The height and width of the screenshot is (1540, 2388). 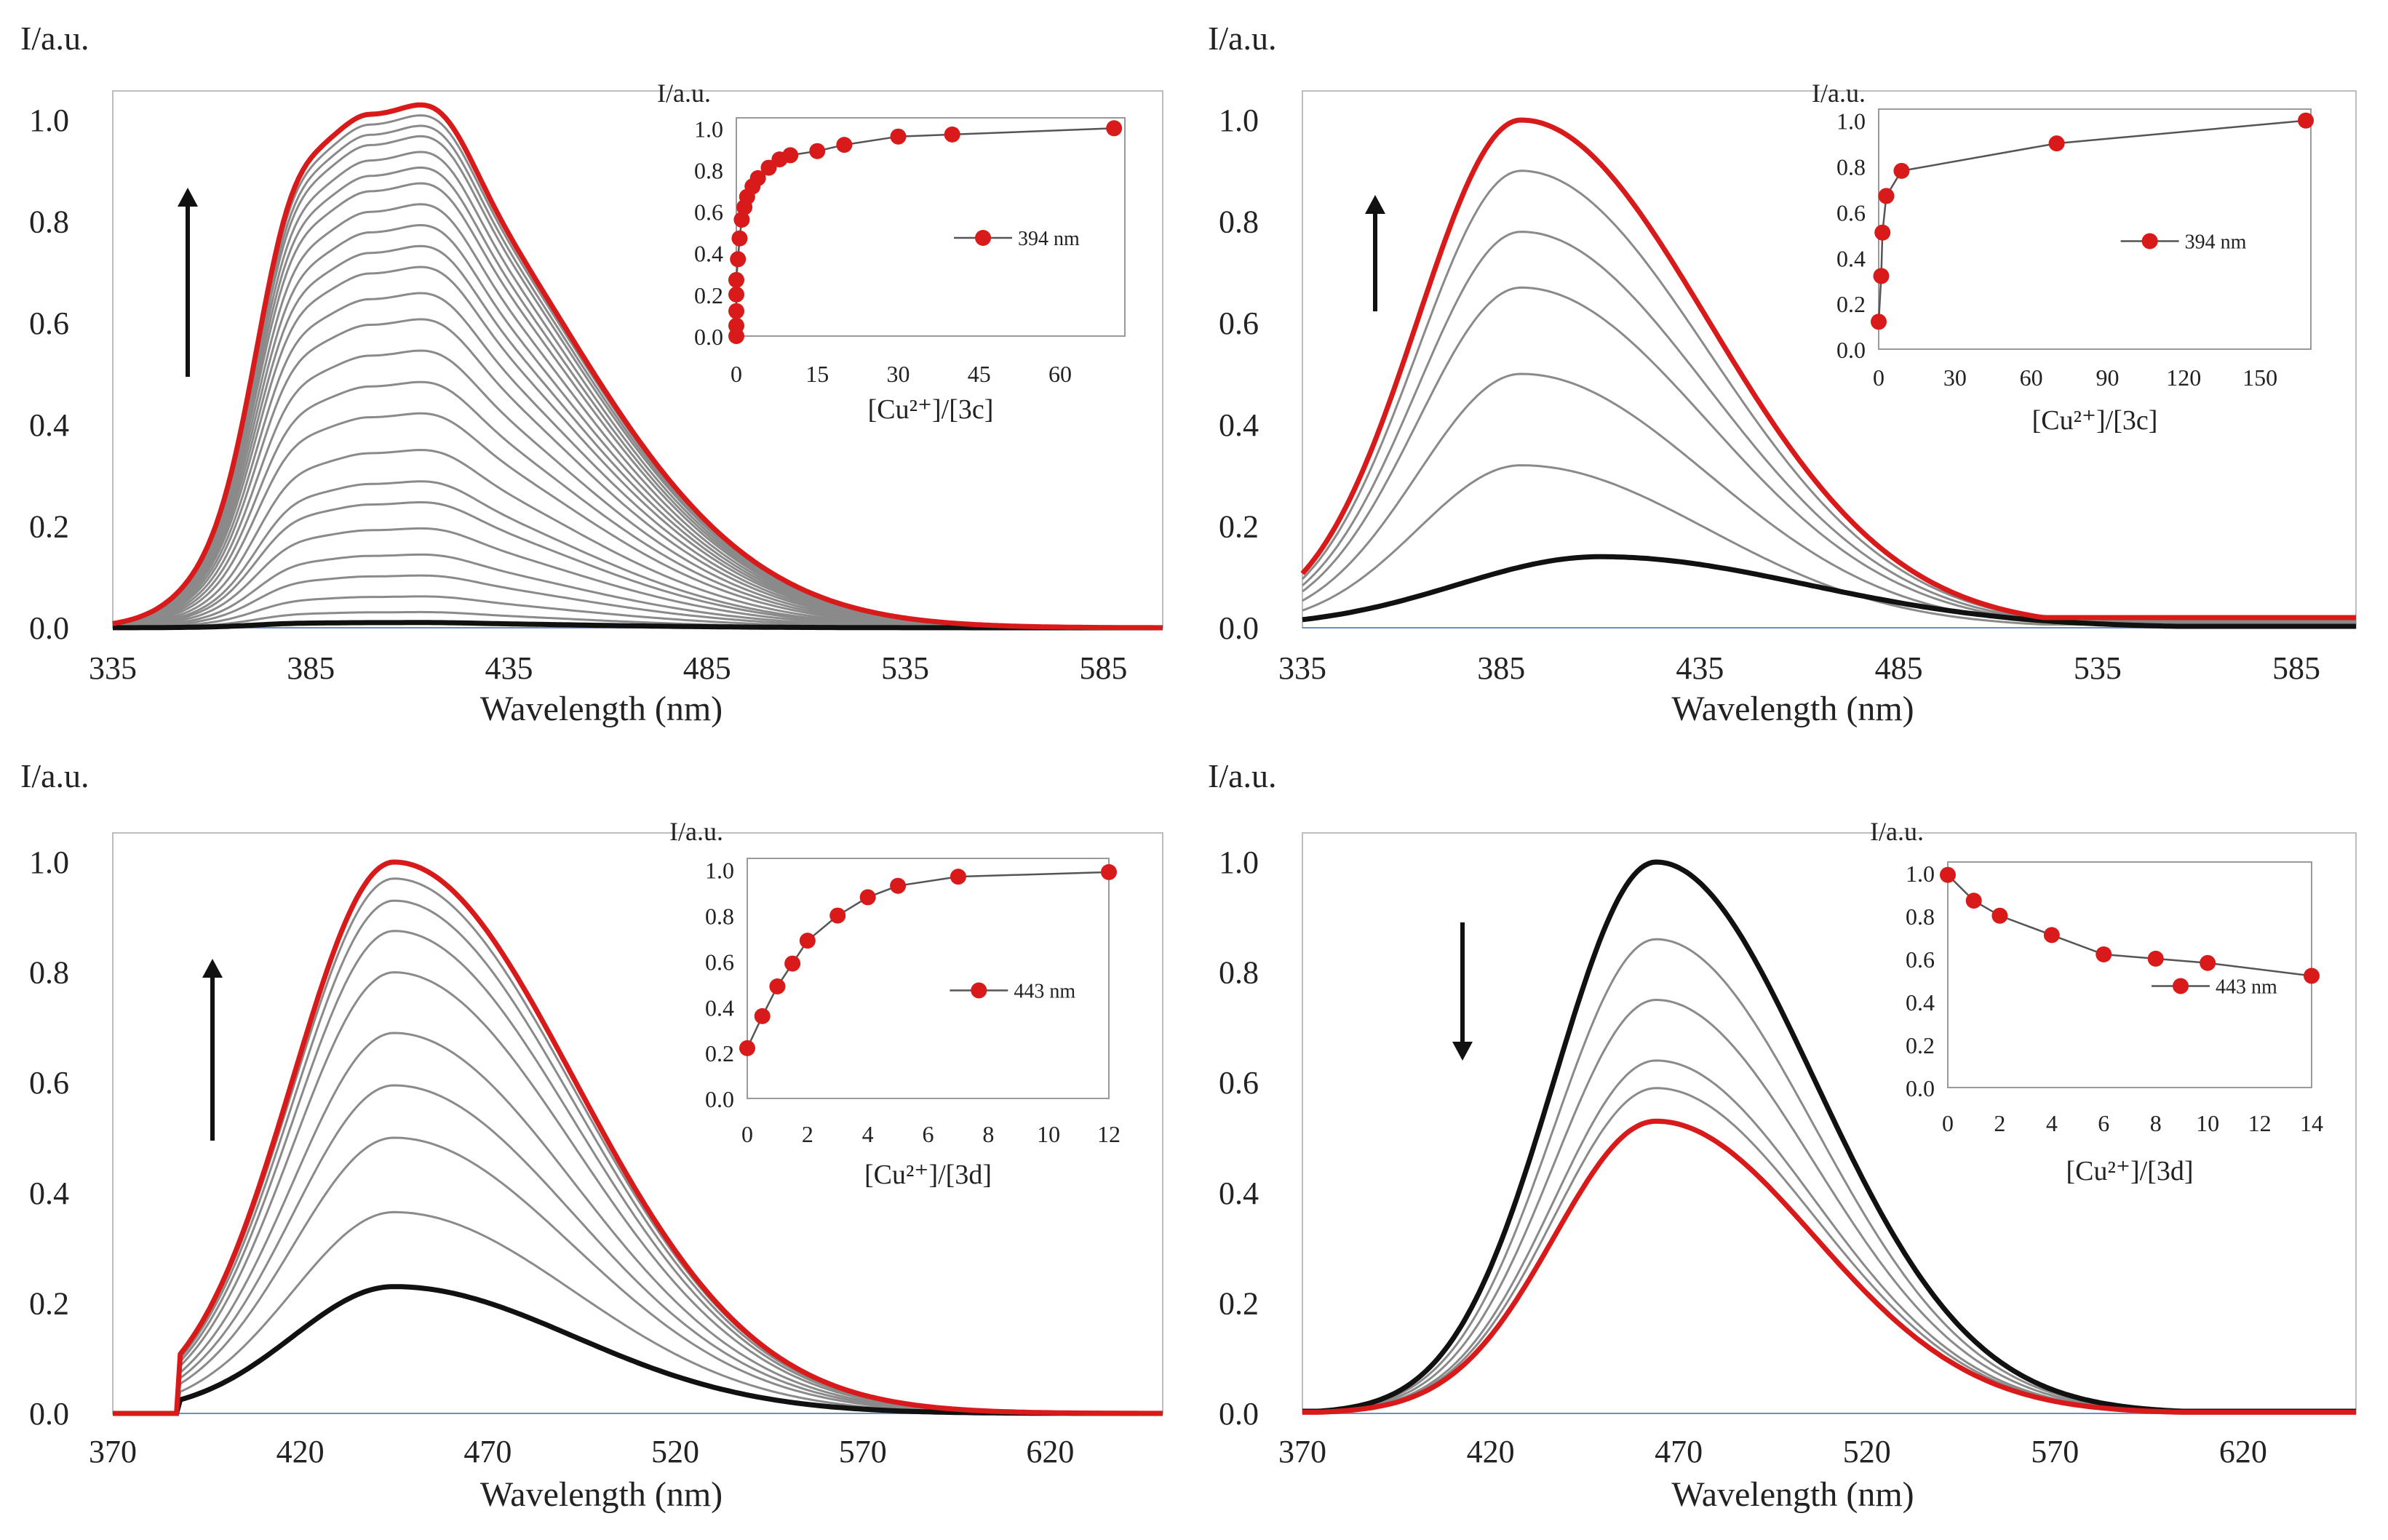 What do you see at coordinates (1044, 992) in the screenshot?
I see `inset-legend-label: 443 nm` at bounding box center [1044, 992].